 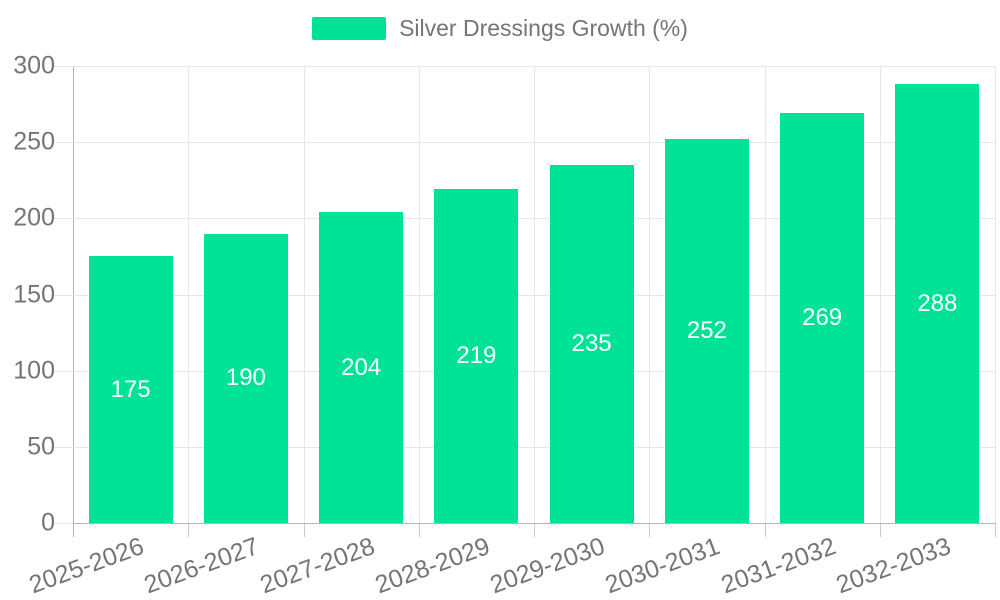 I want to click on bar-value-label: 235, so click(x=591, y=344).